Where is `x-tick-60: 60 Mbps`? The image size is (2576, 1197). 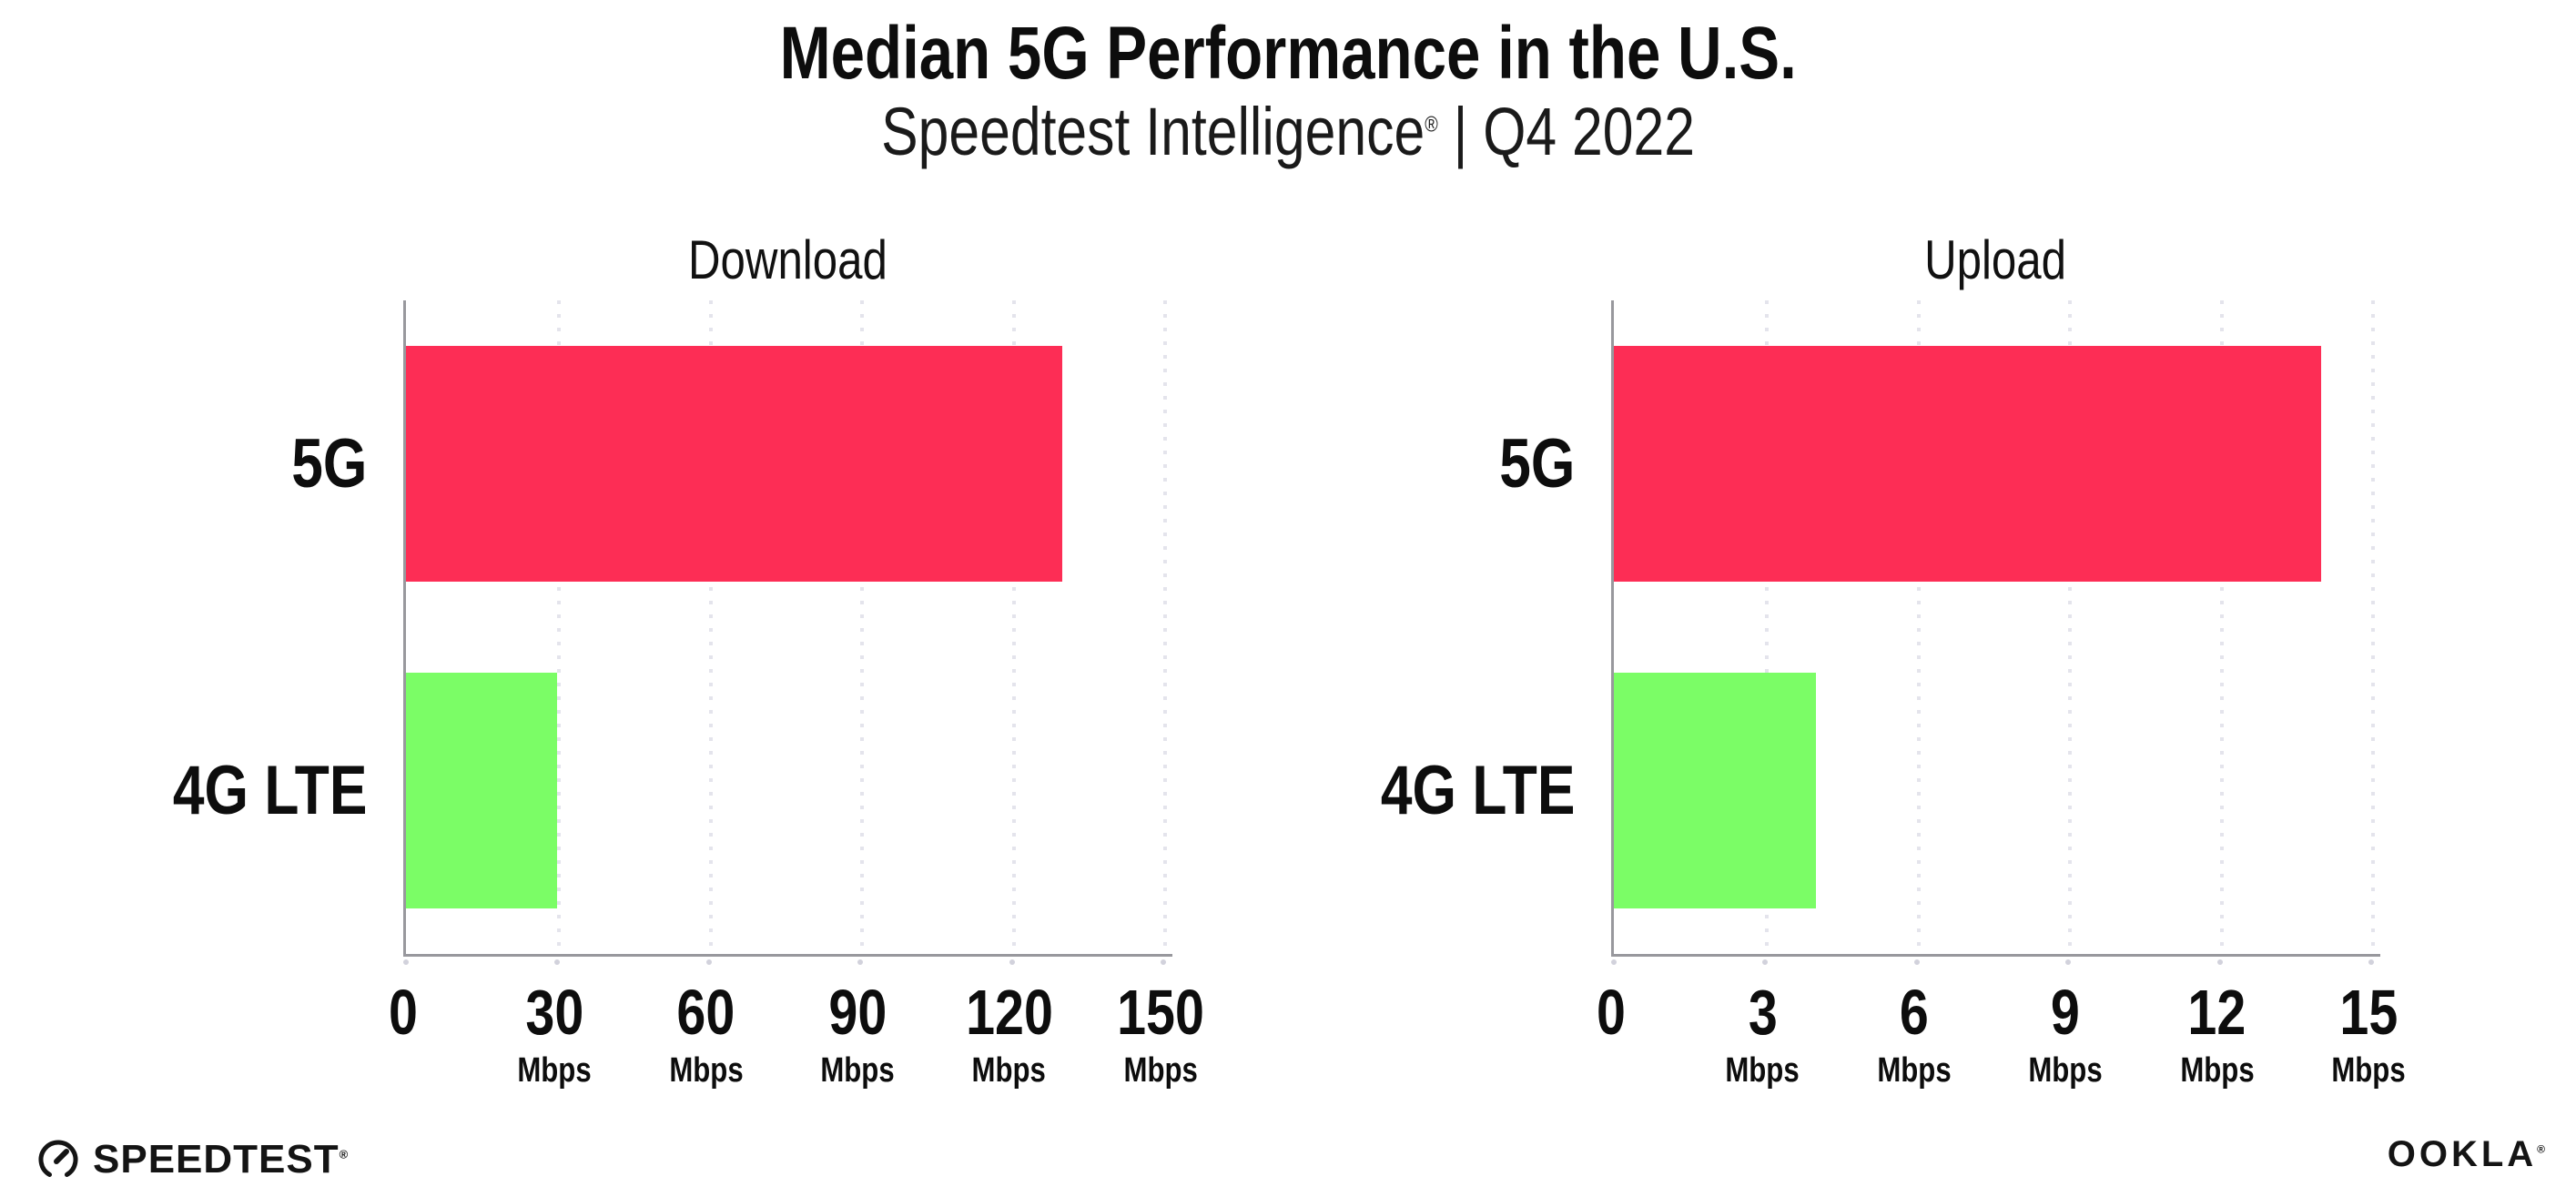 x-tick-60: 60 Mbps is located at coordinates (706, 1034).